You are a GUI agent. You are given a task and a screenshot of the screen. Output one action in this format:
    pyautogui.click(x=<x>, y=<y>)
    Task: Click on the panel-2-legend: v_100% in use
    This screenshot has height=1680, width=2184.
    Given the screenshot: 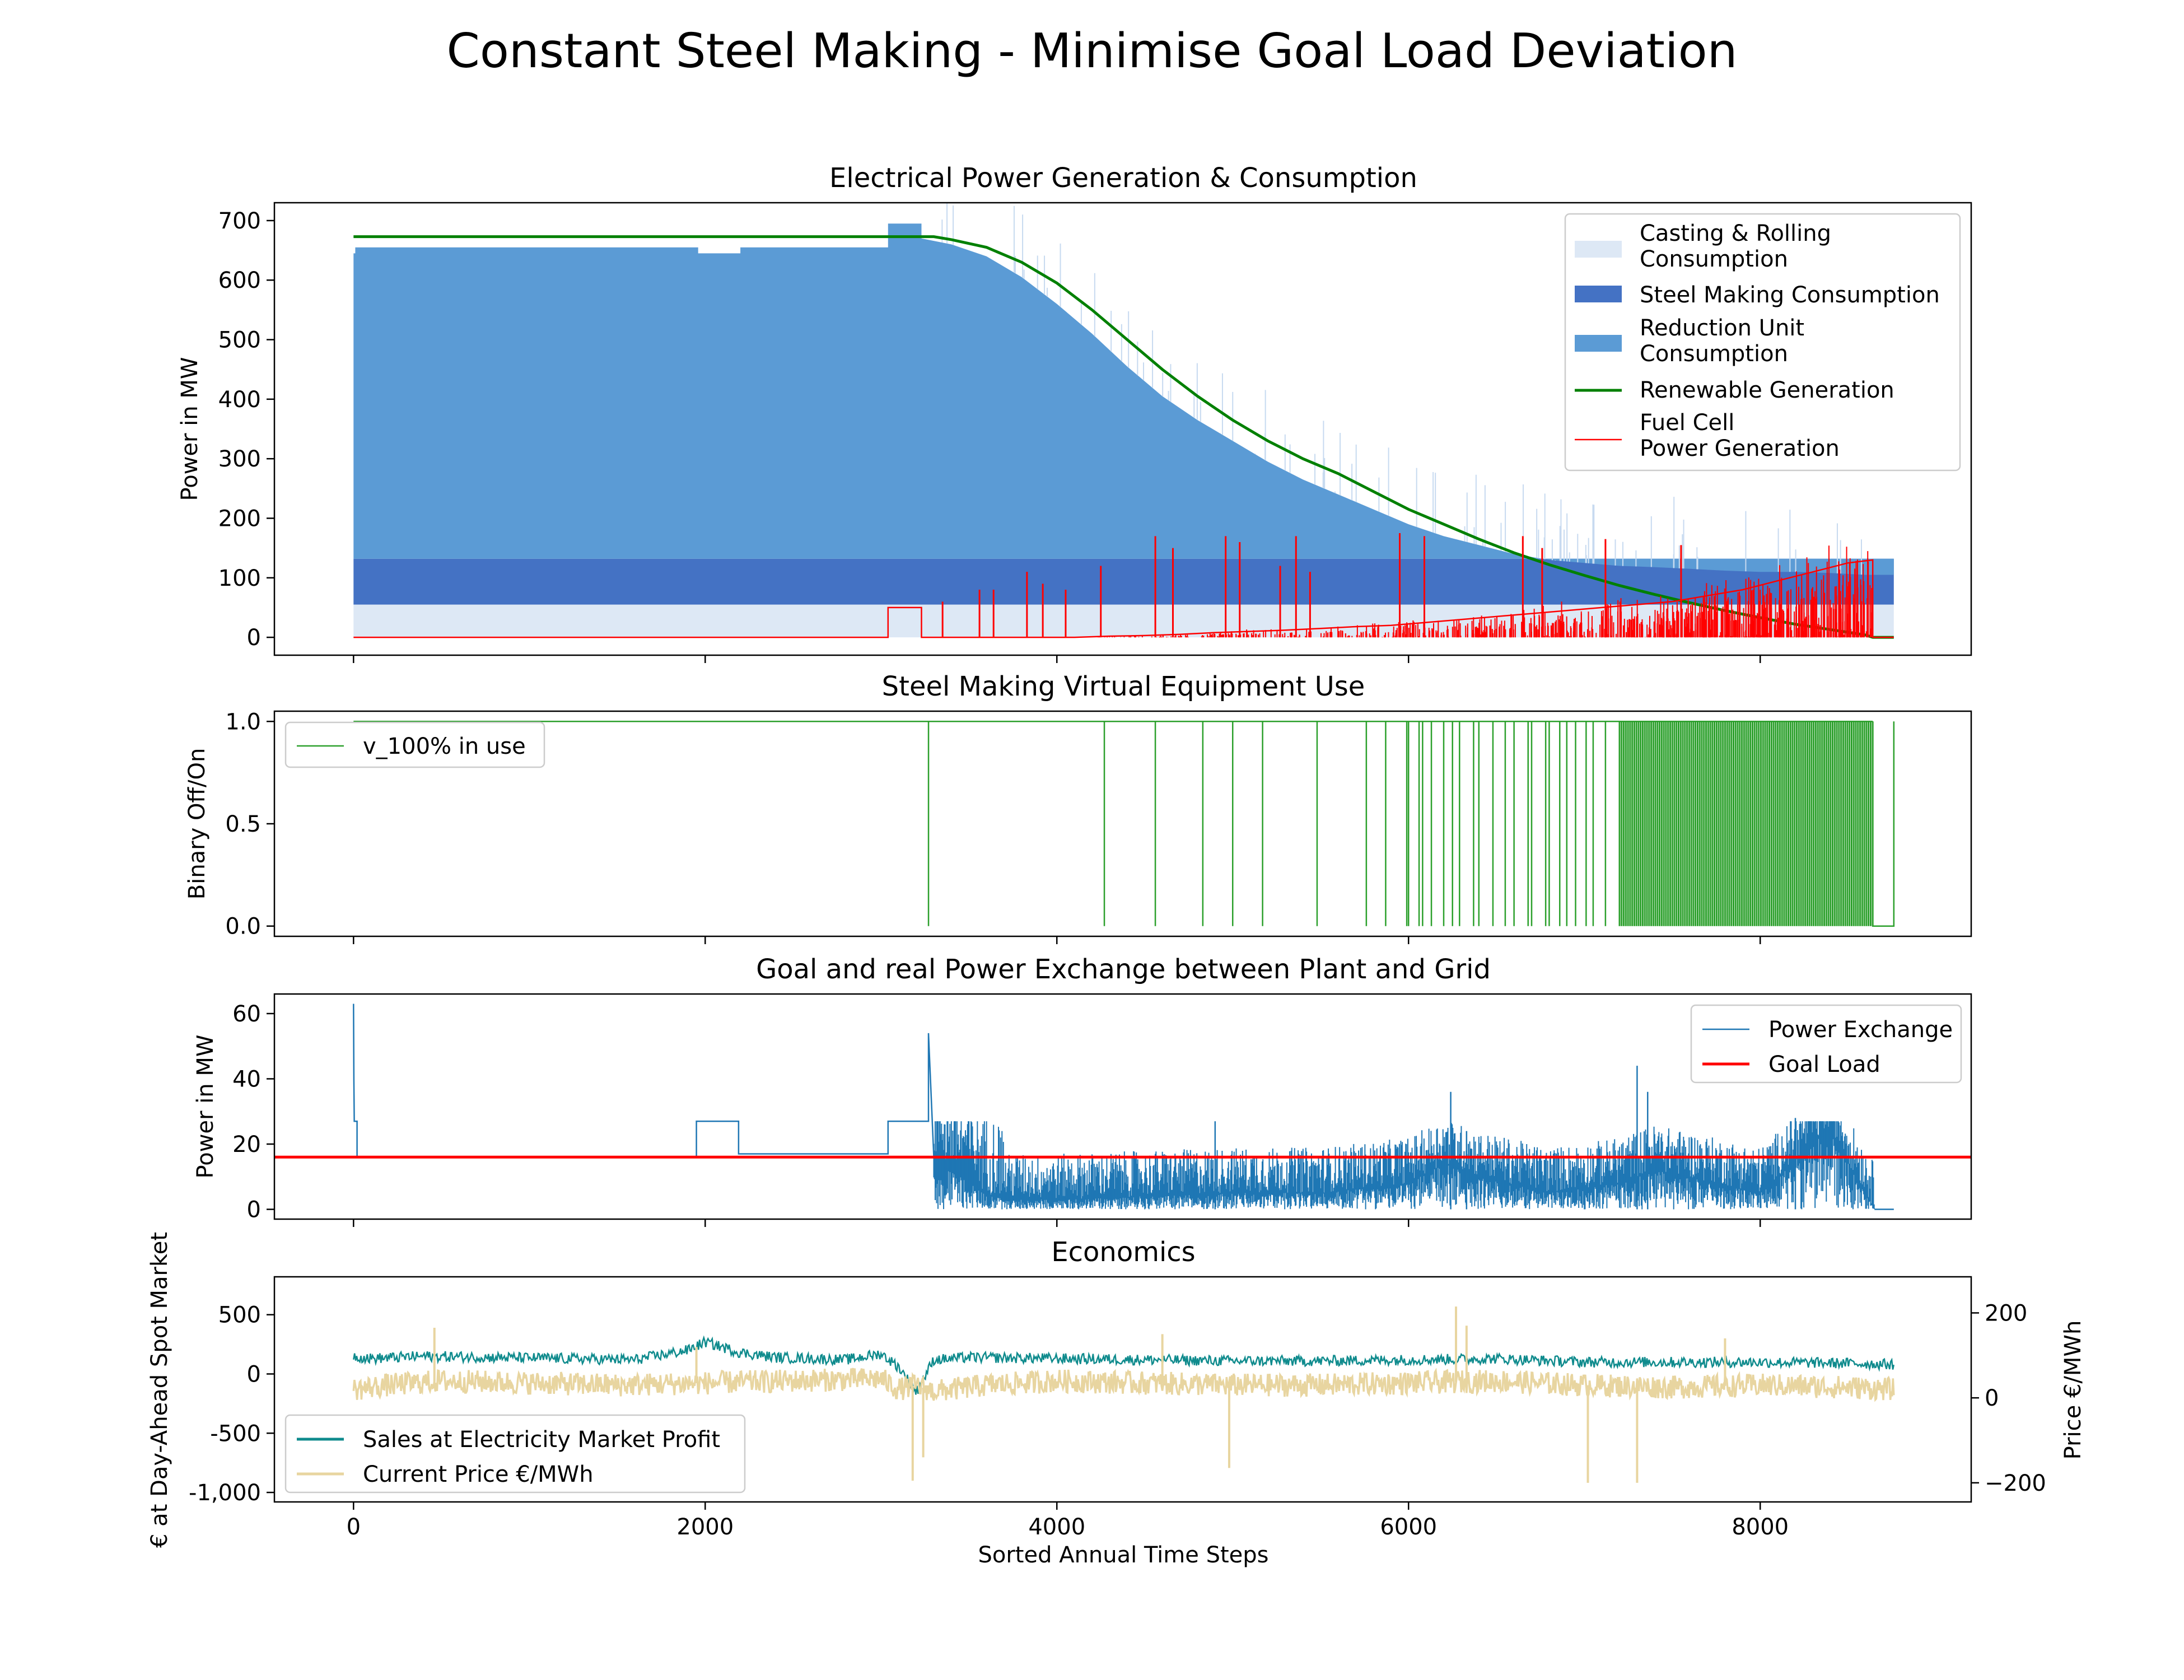 What is the action you would take?
    pyautogui.click(x=415, y=745)
    